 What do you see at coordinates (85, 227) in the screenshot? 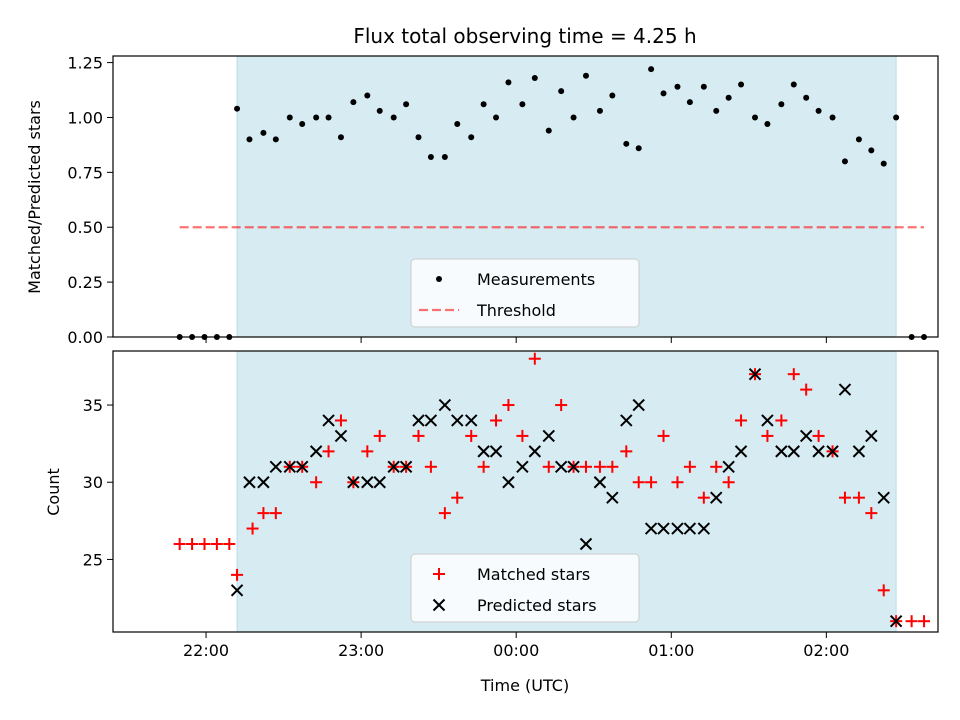
I see `y-tick-label: 0.50` at bounding box center [85, 227].